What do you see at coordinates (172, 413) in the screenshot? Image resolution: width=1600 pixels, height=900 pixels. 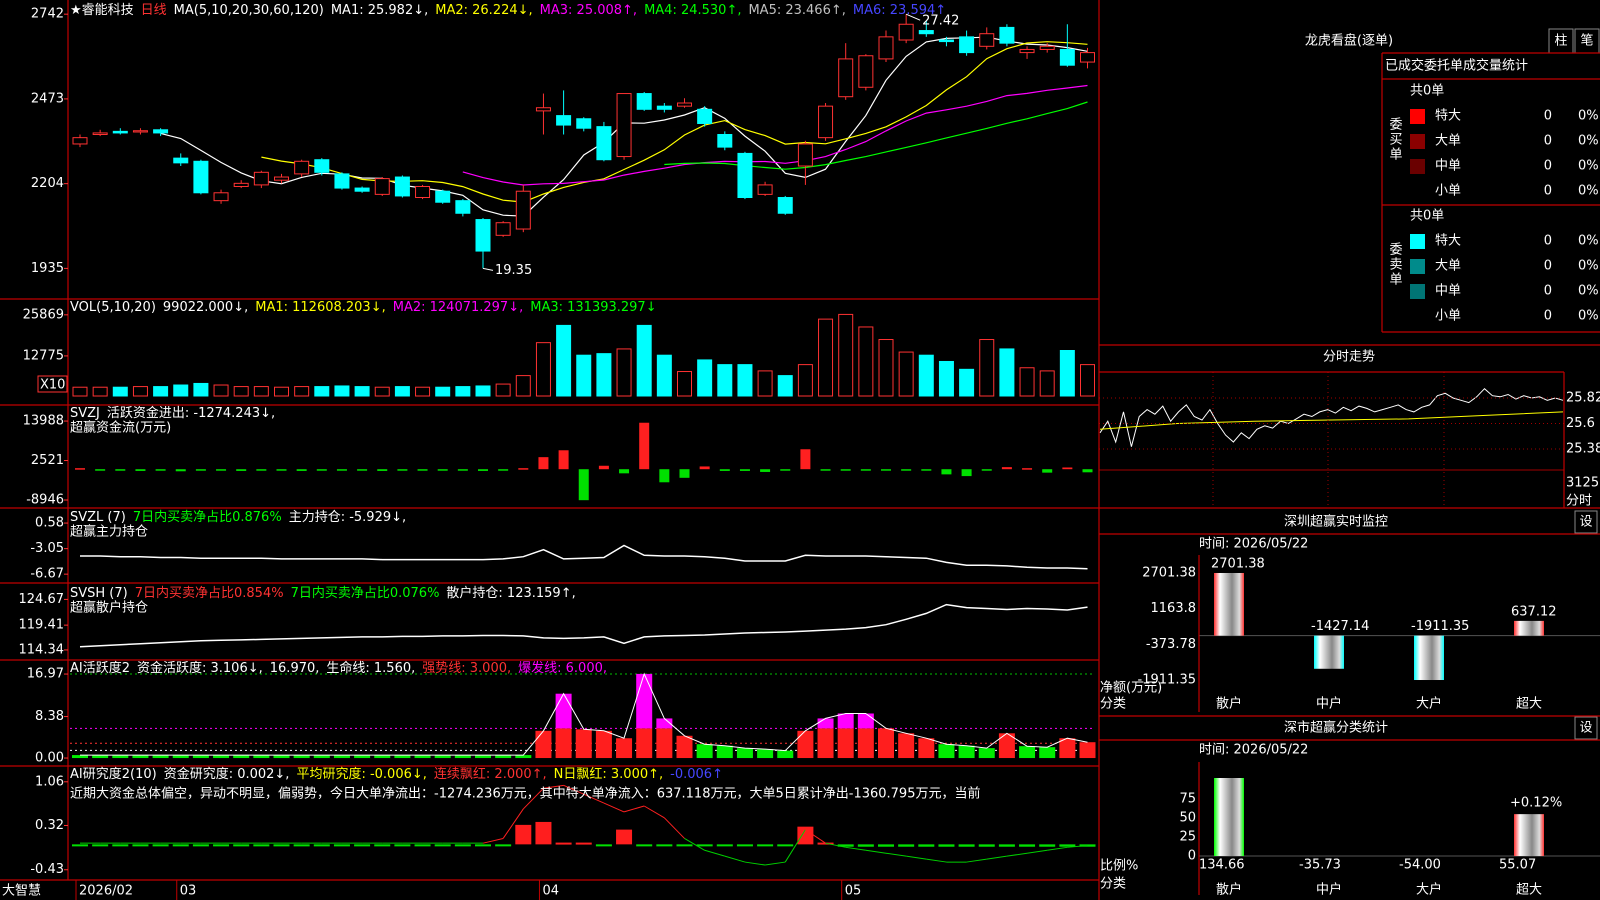 I see `panel-header: SVZJ 活跃资金进出: -1274.243↓,` at bounding box center [172, 413].